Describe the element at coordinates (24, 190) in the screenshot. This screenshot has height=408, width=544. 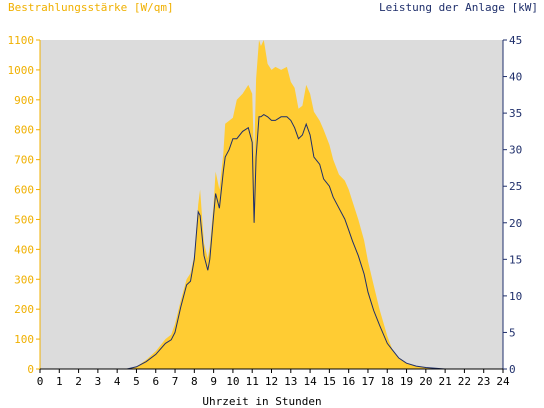
I see `left-tick-label: 600` at that location.